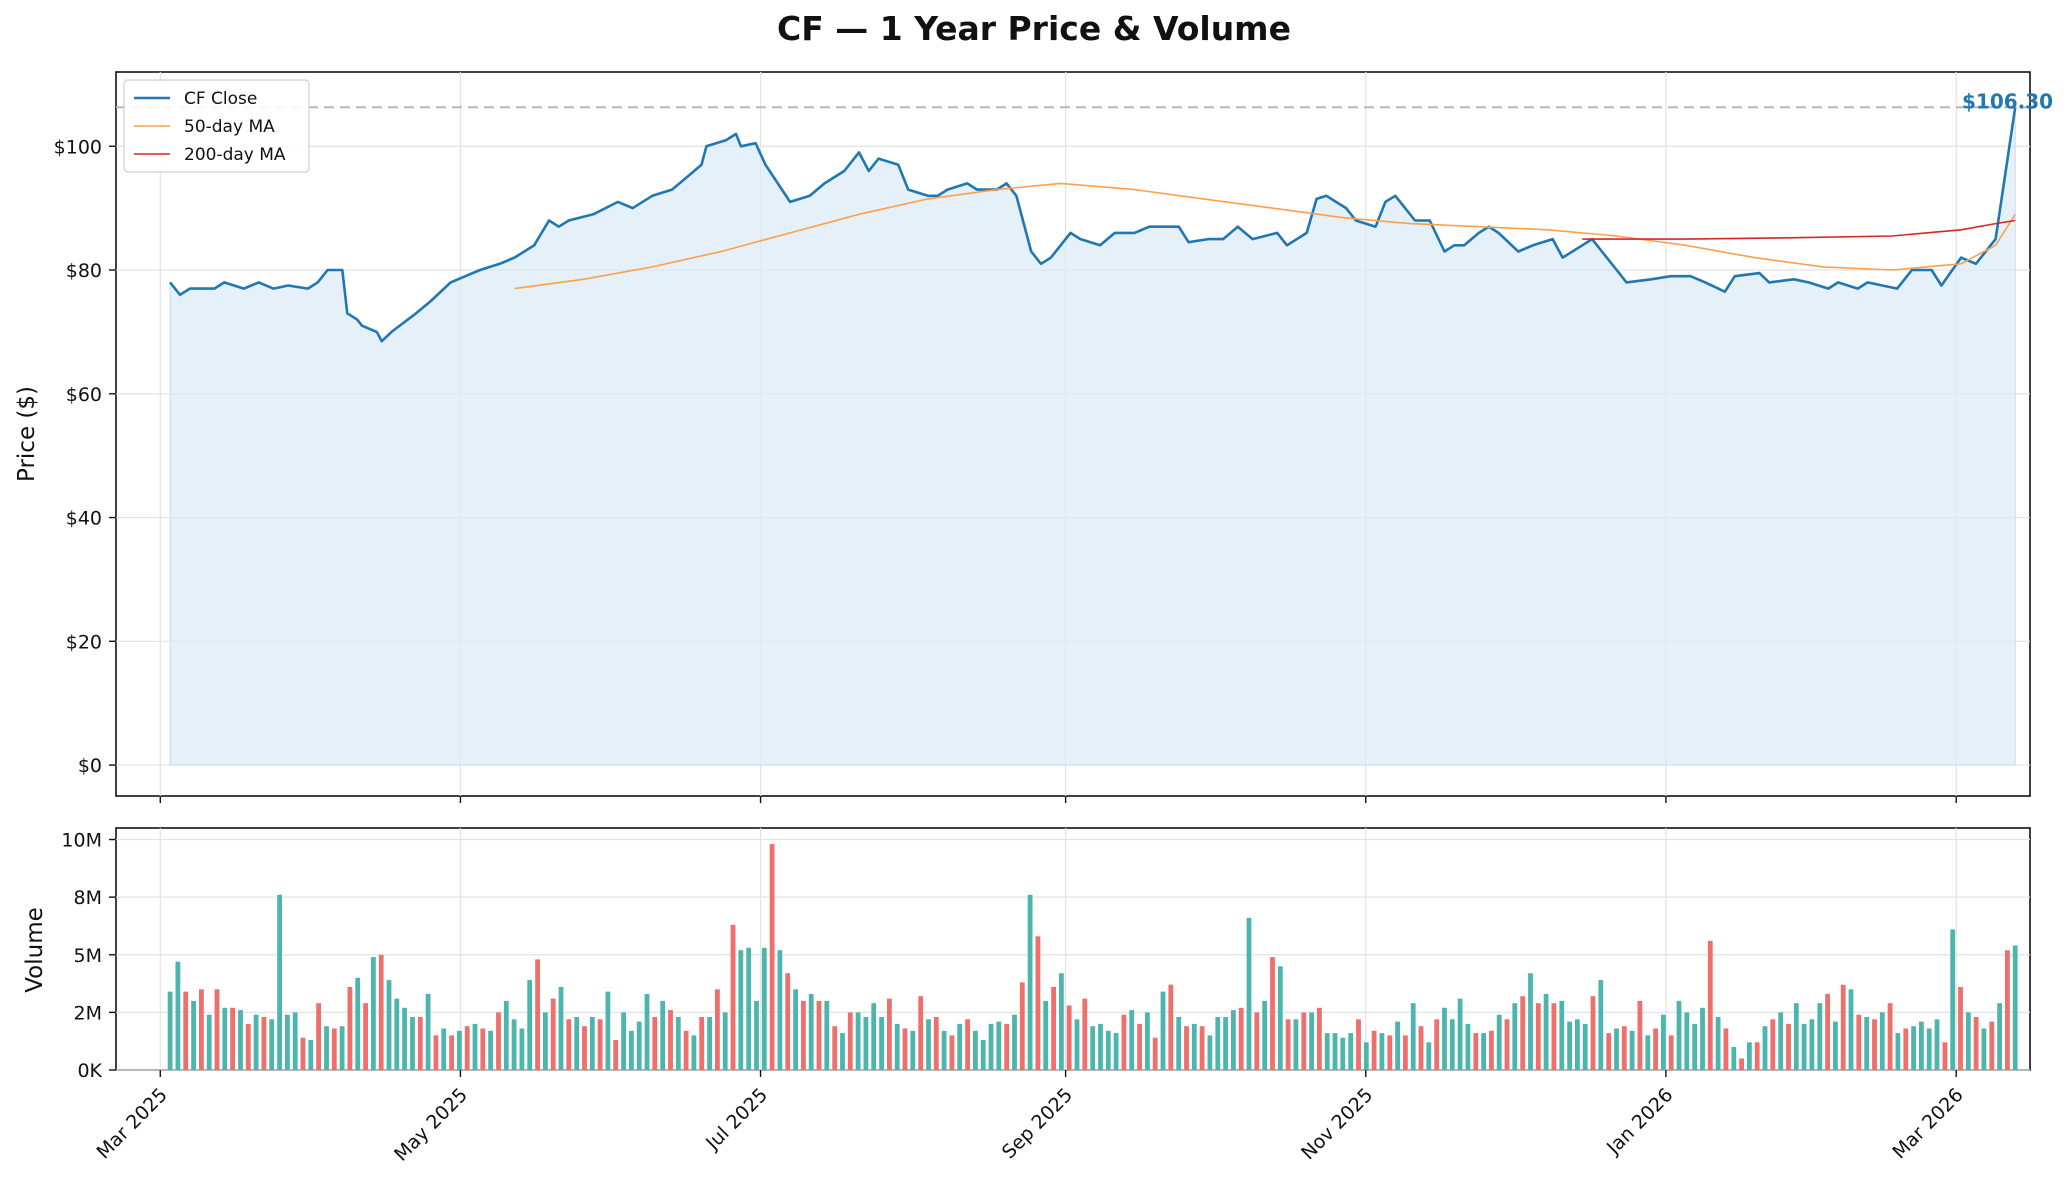 This screenshot has width=2068, height=1186. Describe the element at coordinates (27, 434) in the screenshot. I see `price-y-axis-label: Price ($)` at that location.